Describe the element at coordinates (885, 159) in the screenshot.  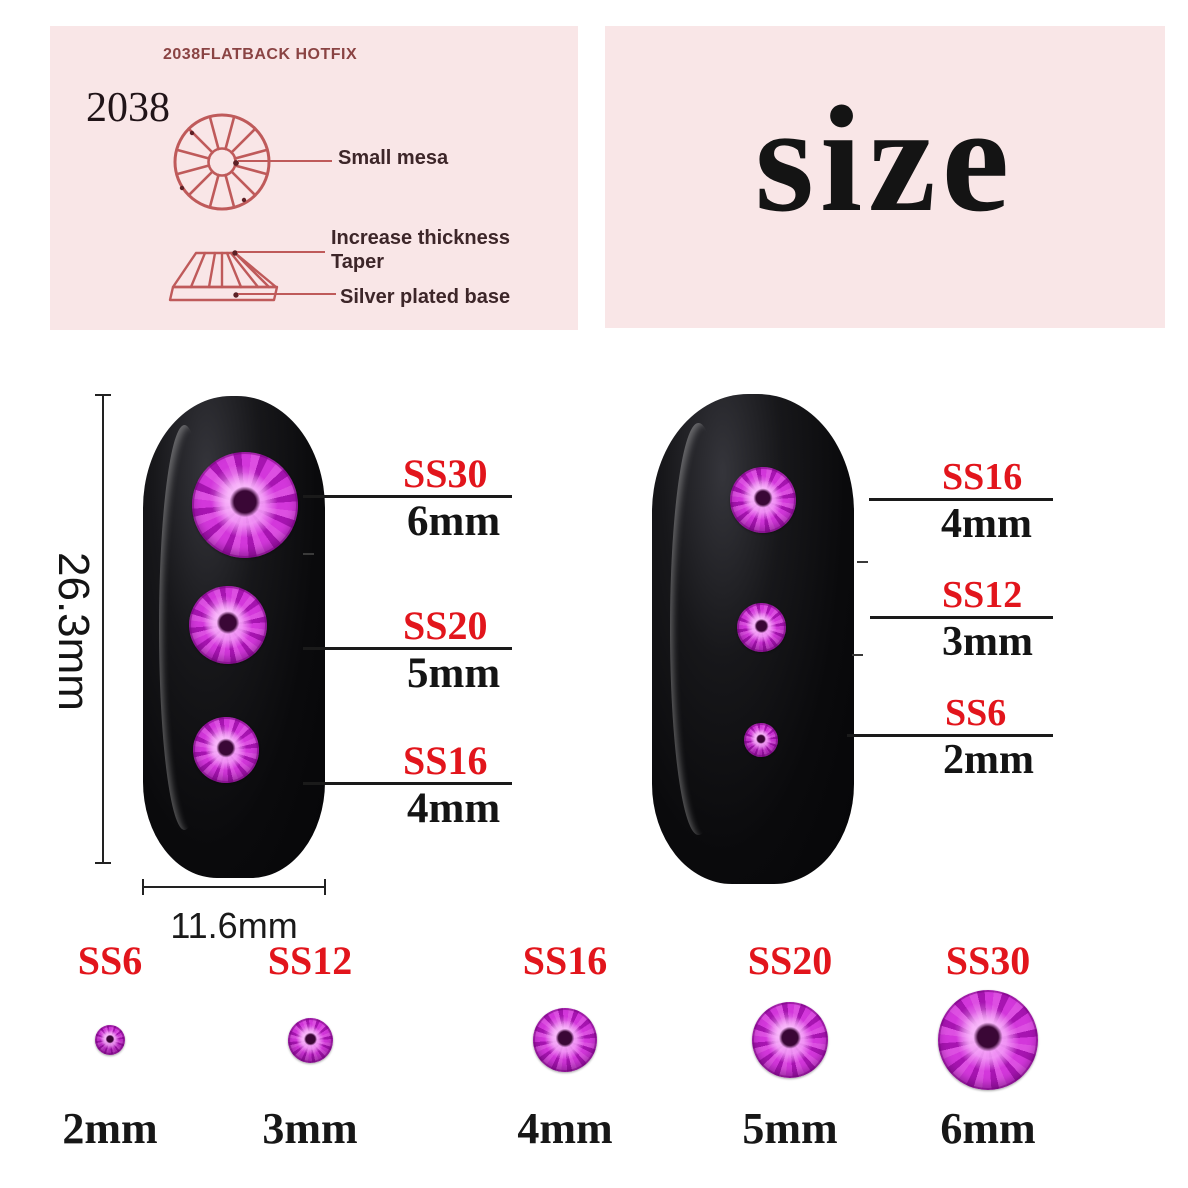
I see `size-title: size` at that location.